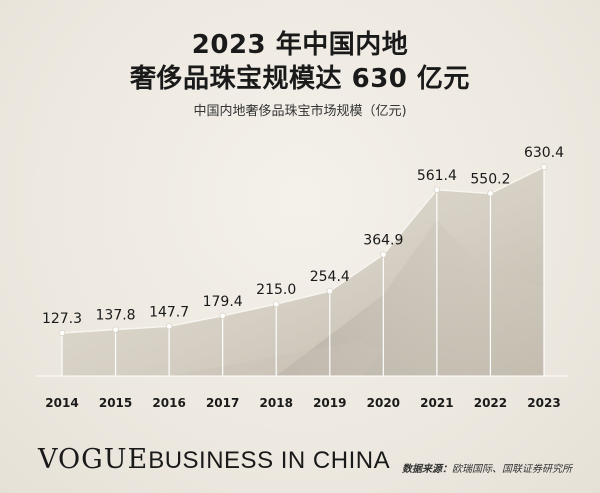  What do you see at coordinates (383, 254) in the screenshot?
I see `data-point-2020` at bounding box center [383, 254].